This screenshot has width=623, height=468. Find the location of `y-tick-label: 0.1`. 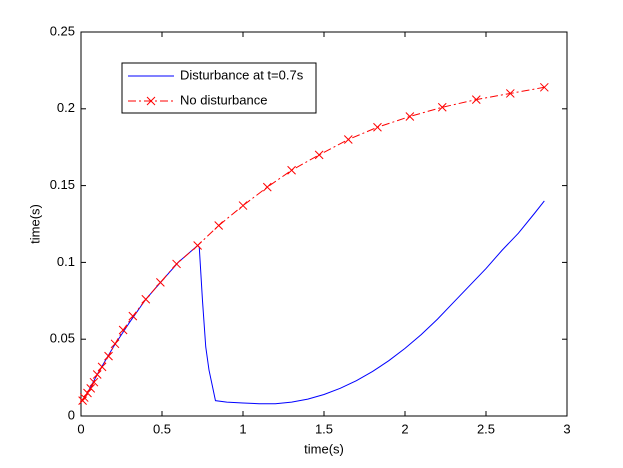

y-tick-label: 0.1 is located at coordinates (66, 261).